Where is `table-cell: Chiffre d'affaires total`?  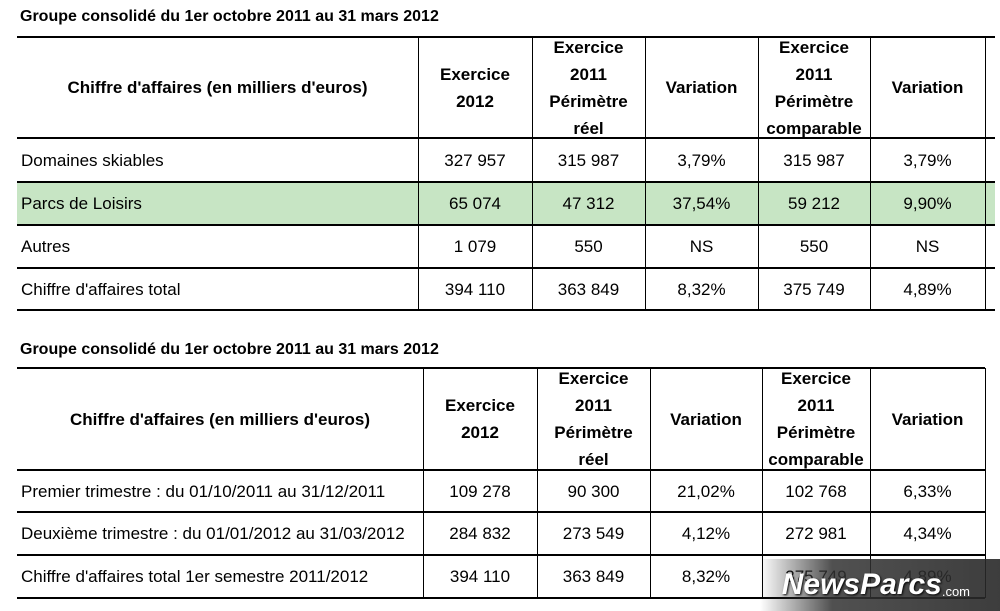 table-cell: Chiffre d'affaires total is located at coordinates (101, 289).